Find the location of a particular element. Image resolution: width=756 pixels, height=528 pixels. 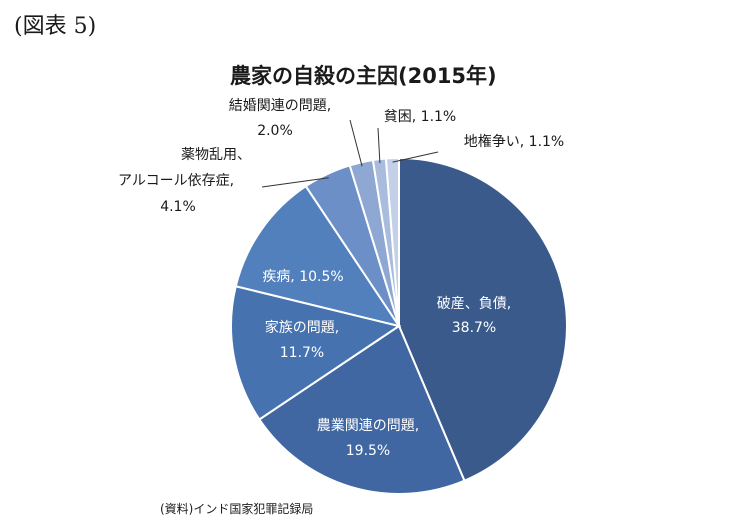

slice-label-poverty: 貧困, 1.1% is located at coordinates (420, 117).